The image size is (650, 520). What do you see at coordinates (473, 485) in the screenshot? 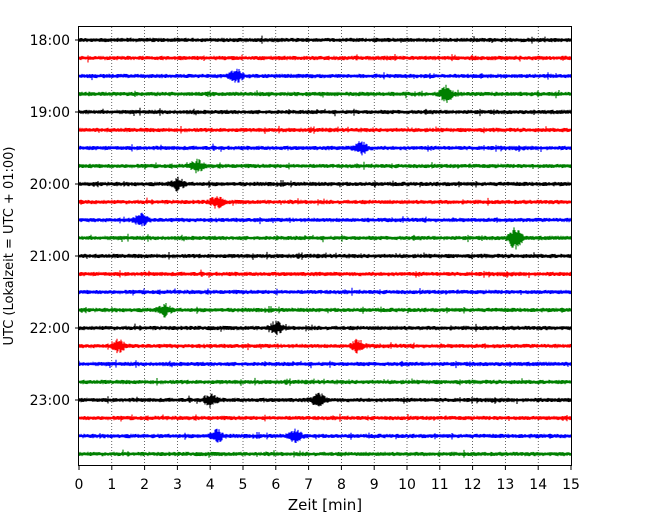
I see `x-tick-label: 12` at bounding box center [473, 485].